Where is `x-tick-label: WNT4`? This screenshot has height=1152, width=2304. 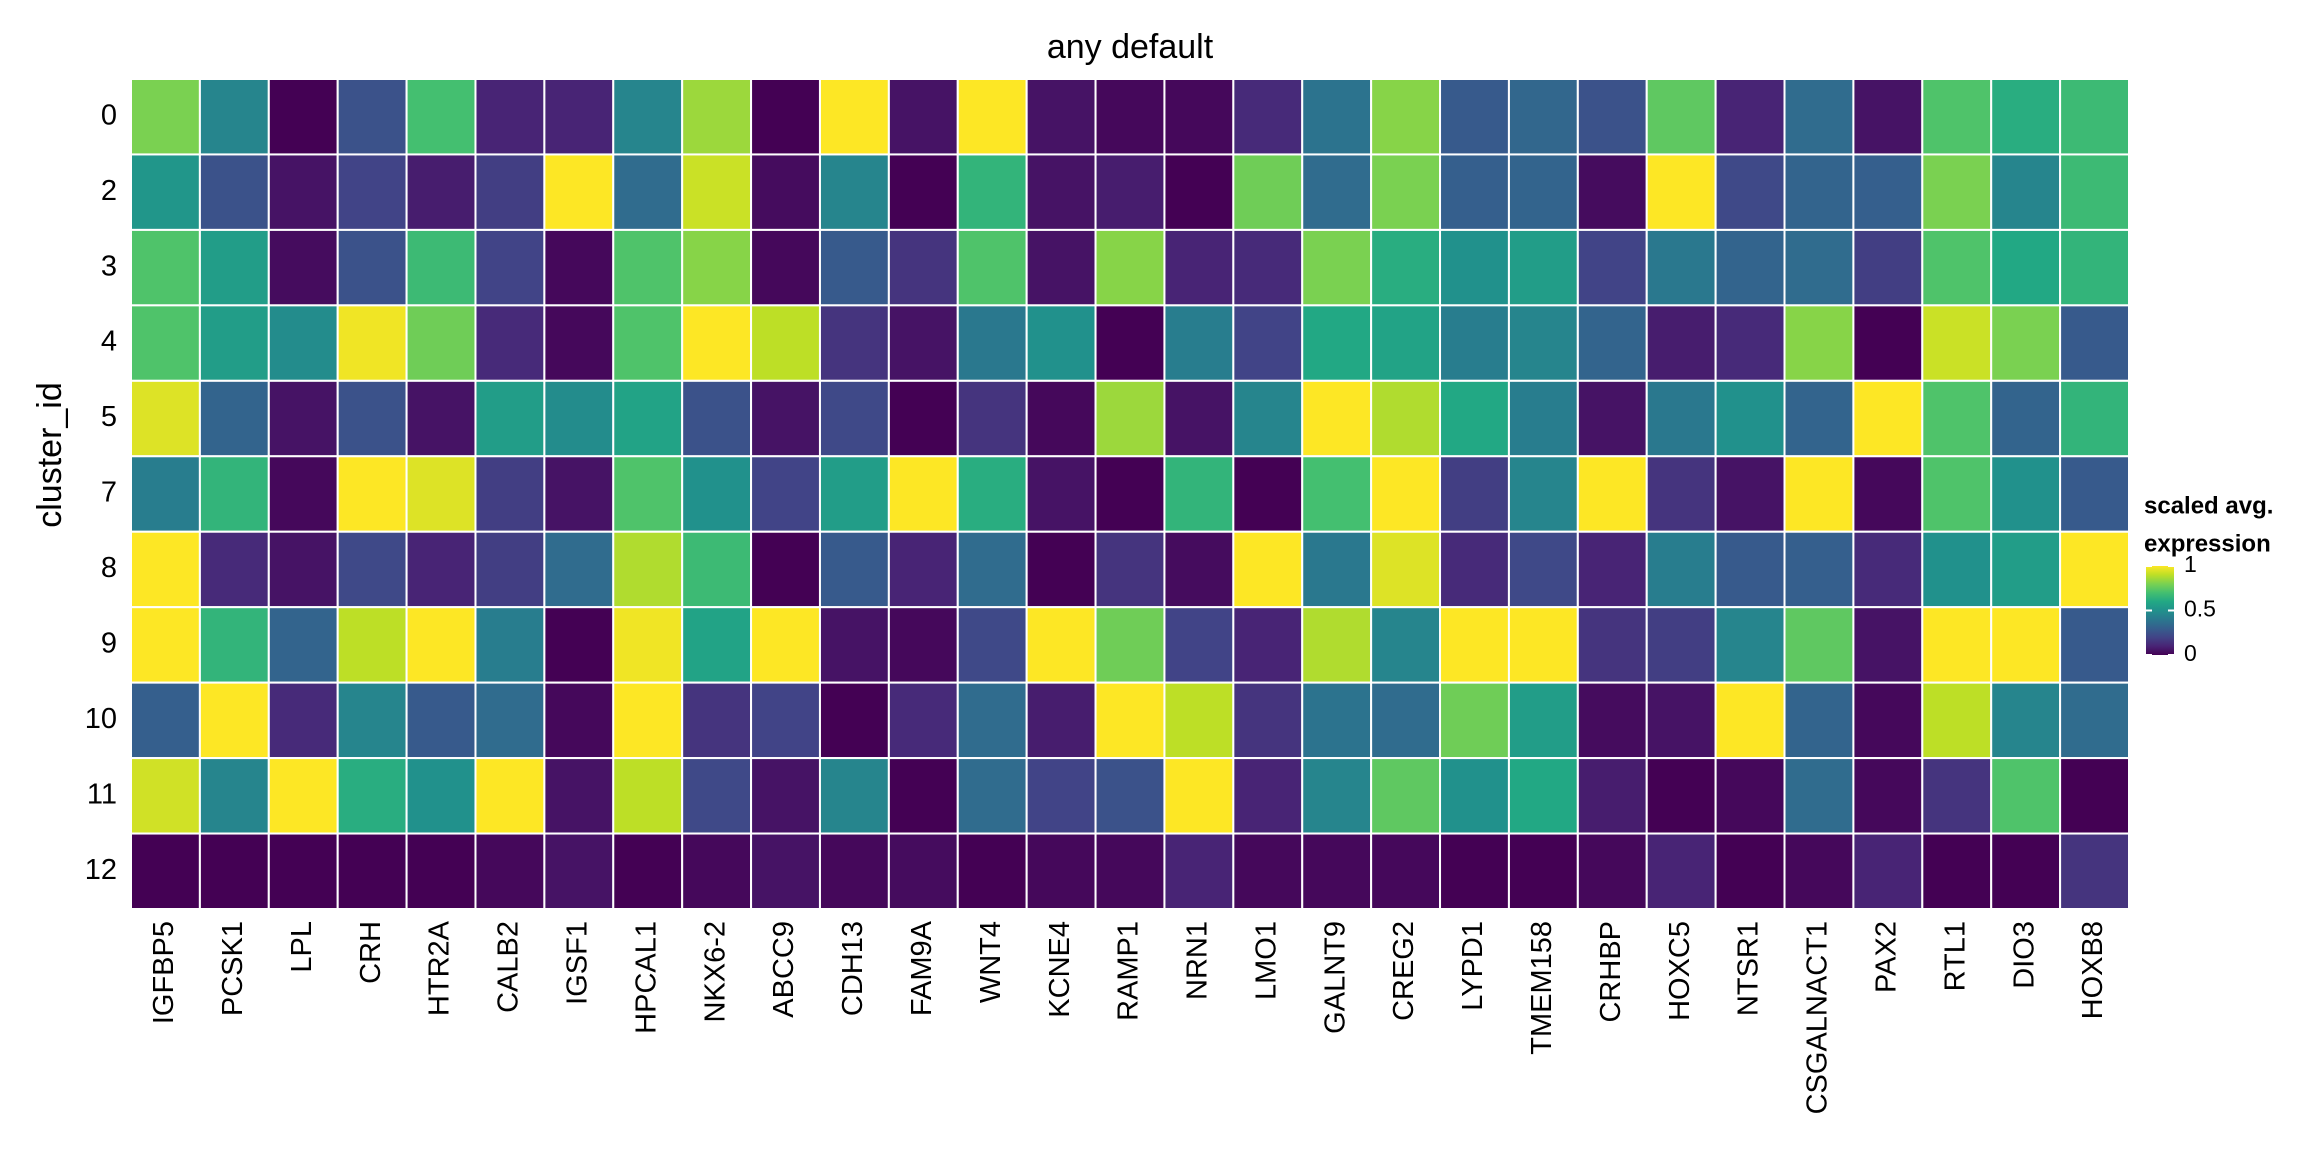
x-tick-label: WNT4 is located at coordinates (991, 962).